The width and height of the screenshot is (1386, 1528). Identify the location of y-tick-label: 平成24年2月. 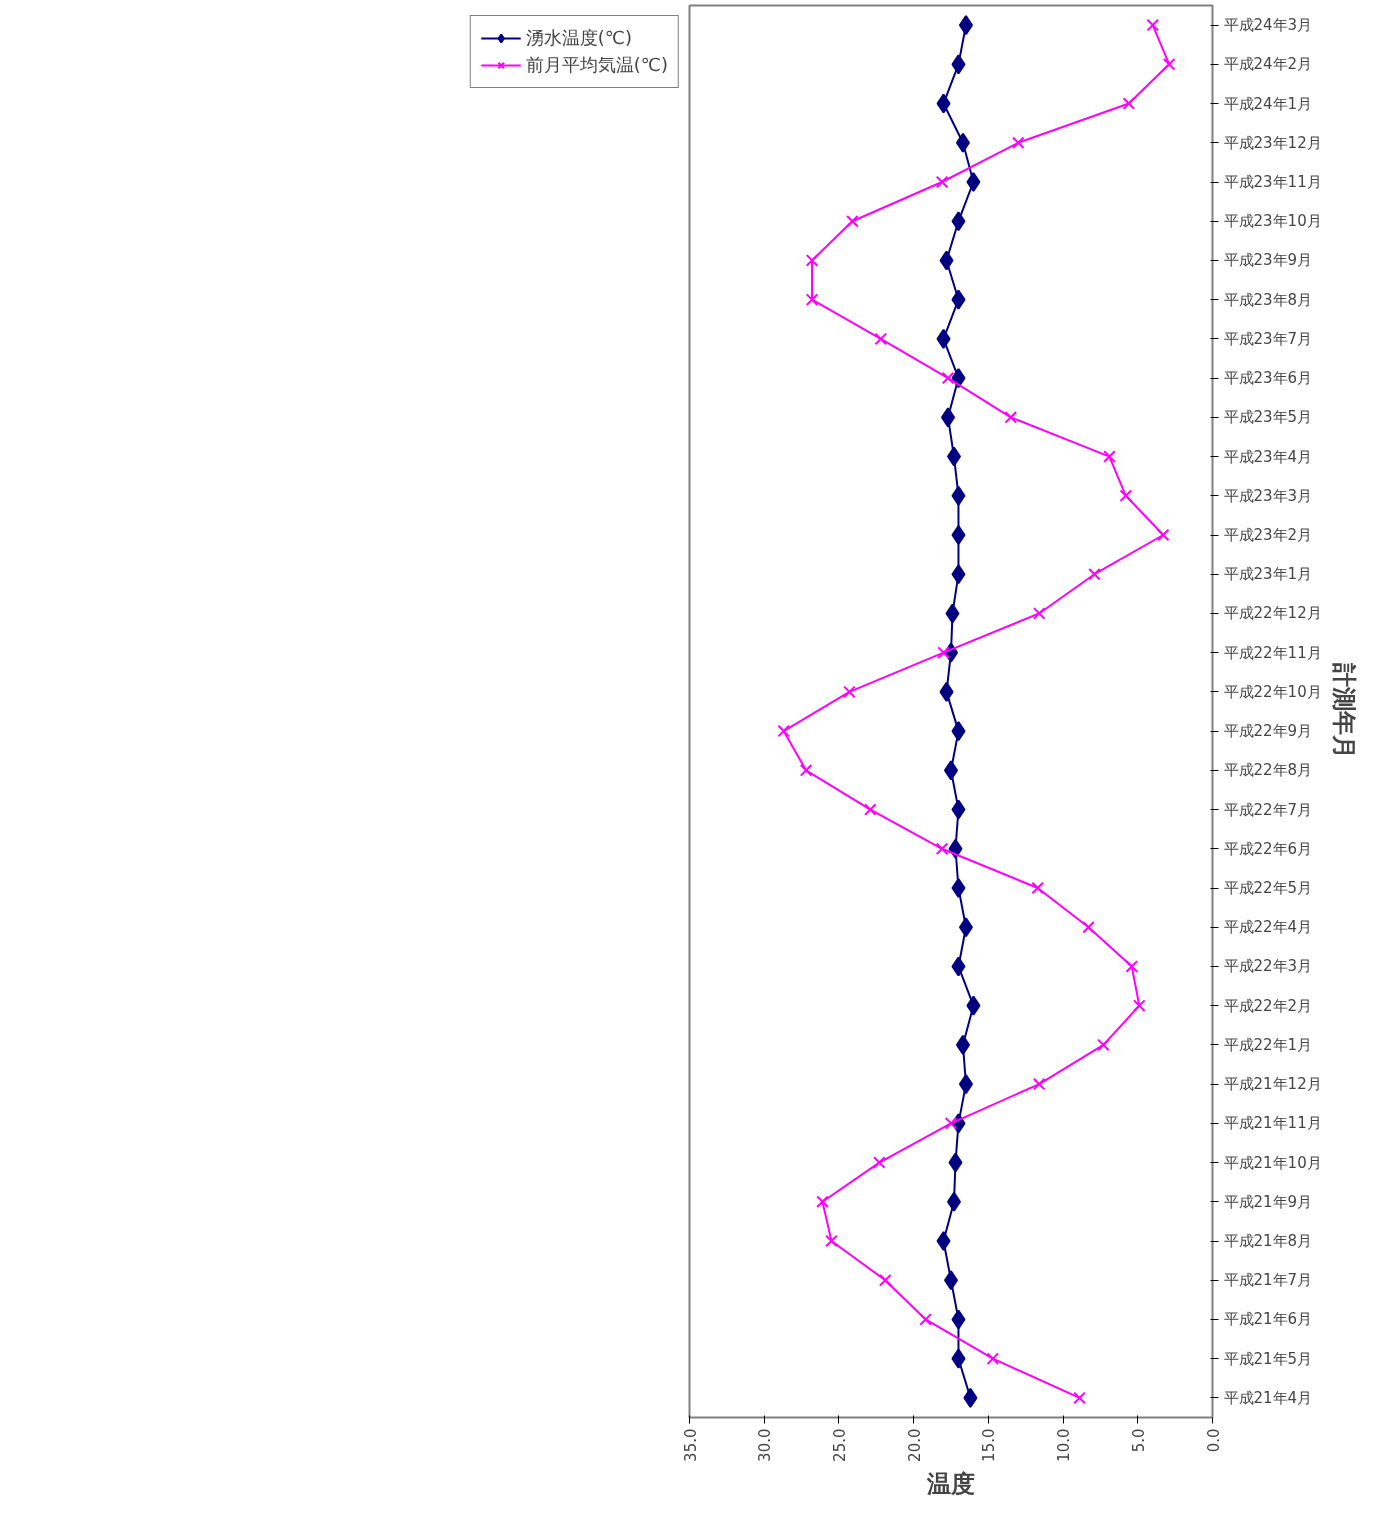
(1268, 64).